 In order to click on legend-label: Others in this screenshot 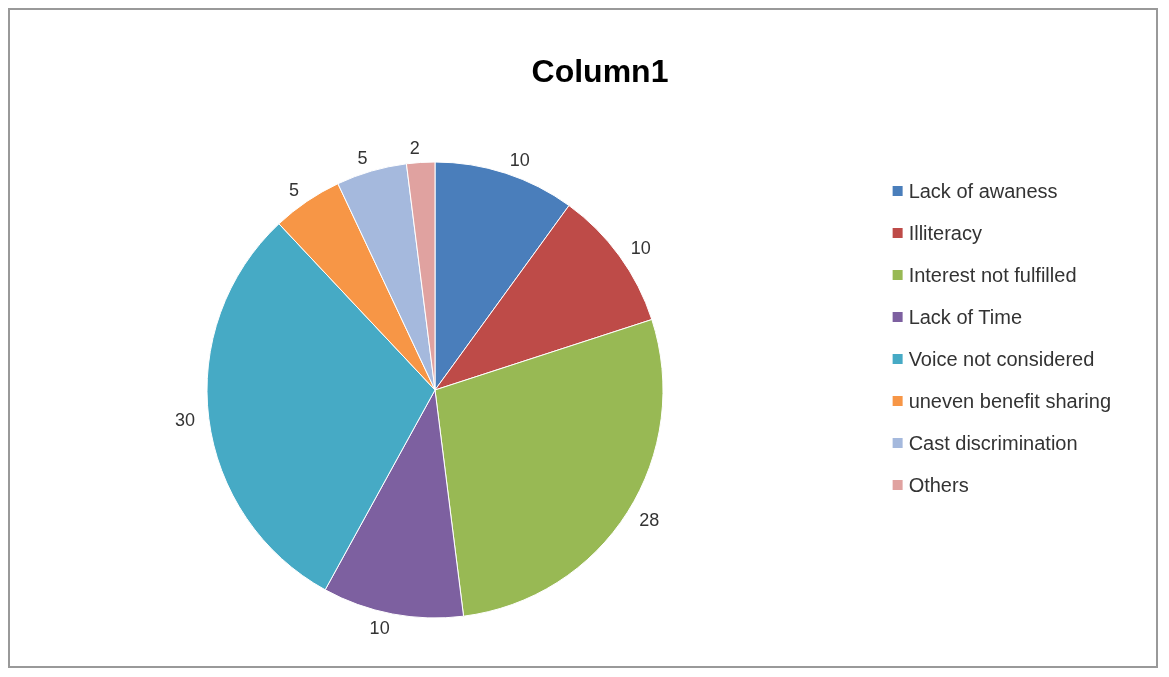, I will do `click(938, 485)`.